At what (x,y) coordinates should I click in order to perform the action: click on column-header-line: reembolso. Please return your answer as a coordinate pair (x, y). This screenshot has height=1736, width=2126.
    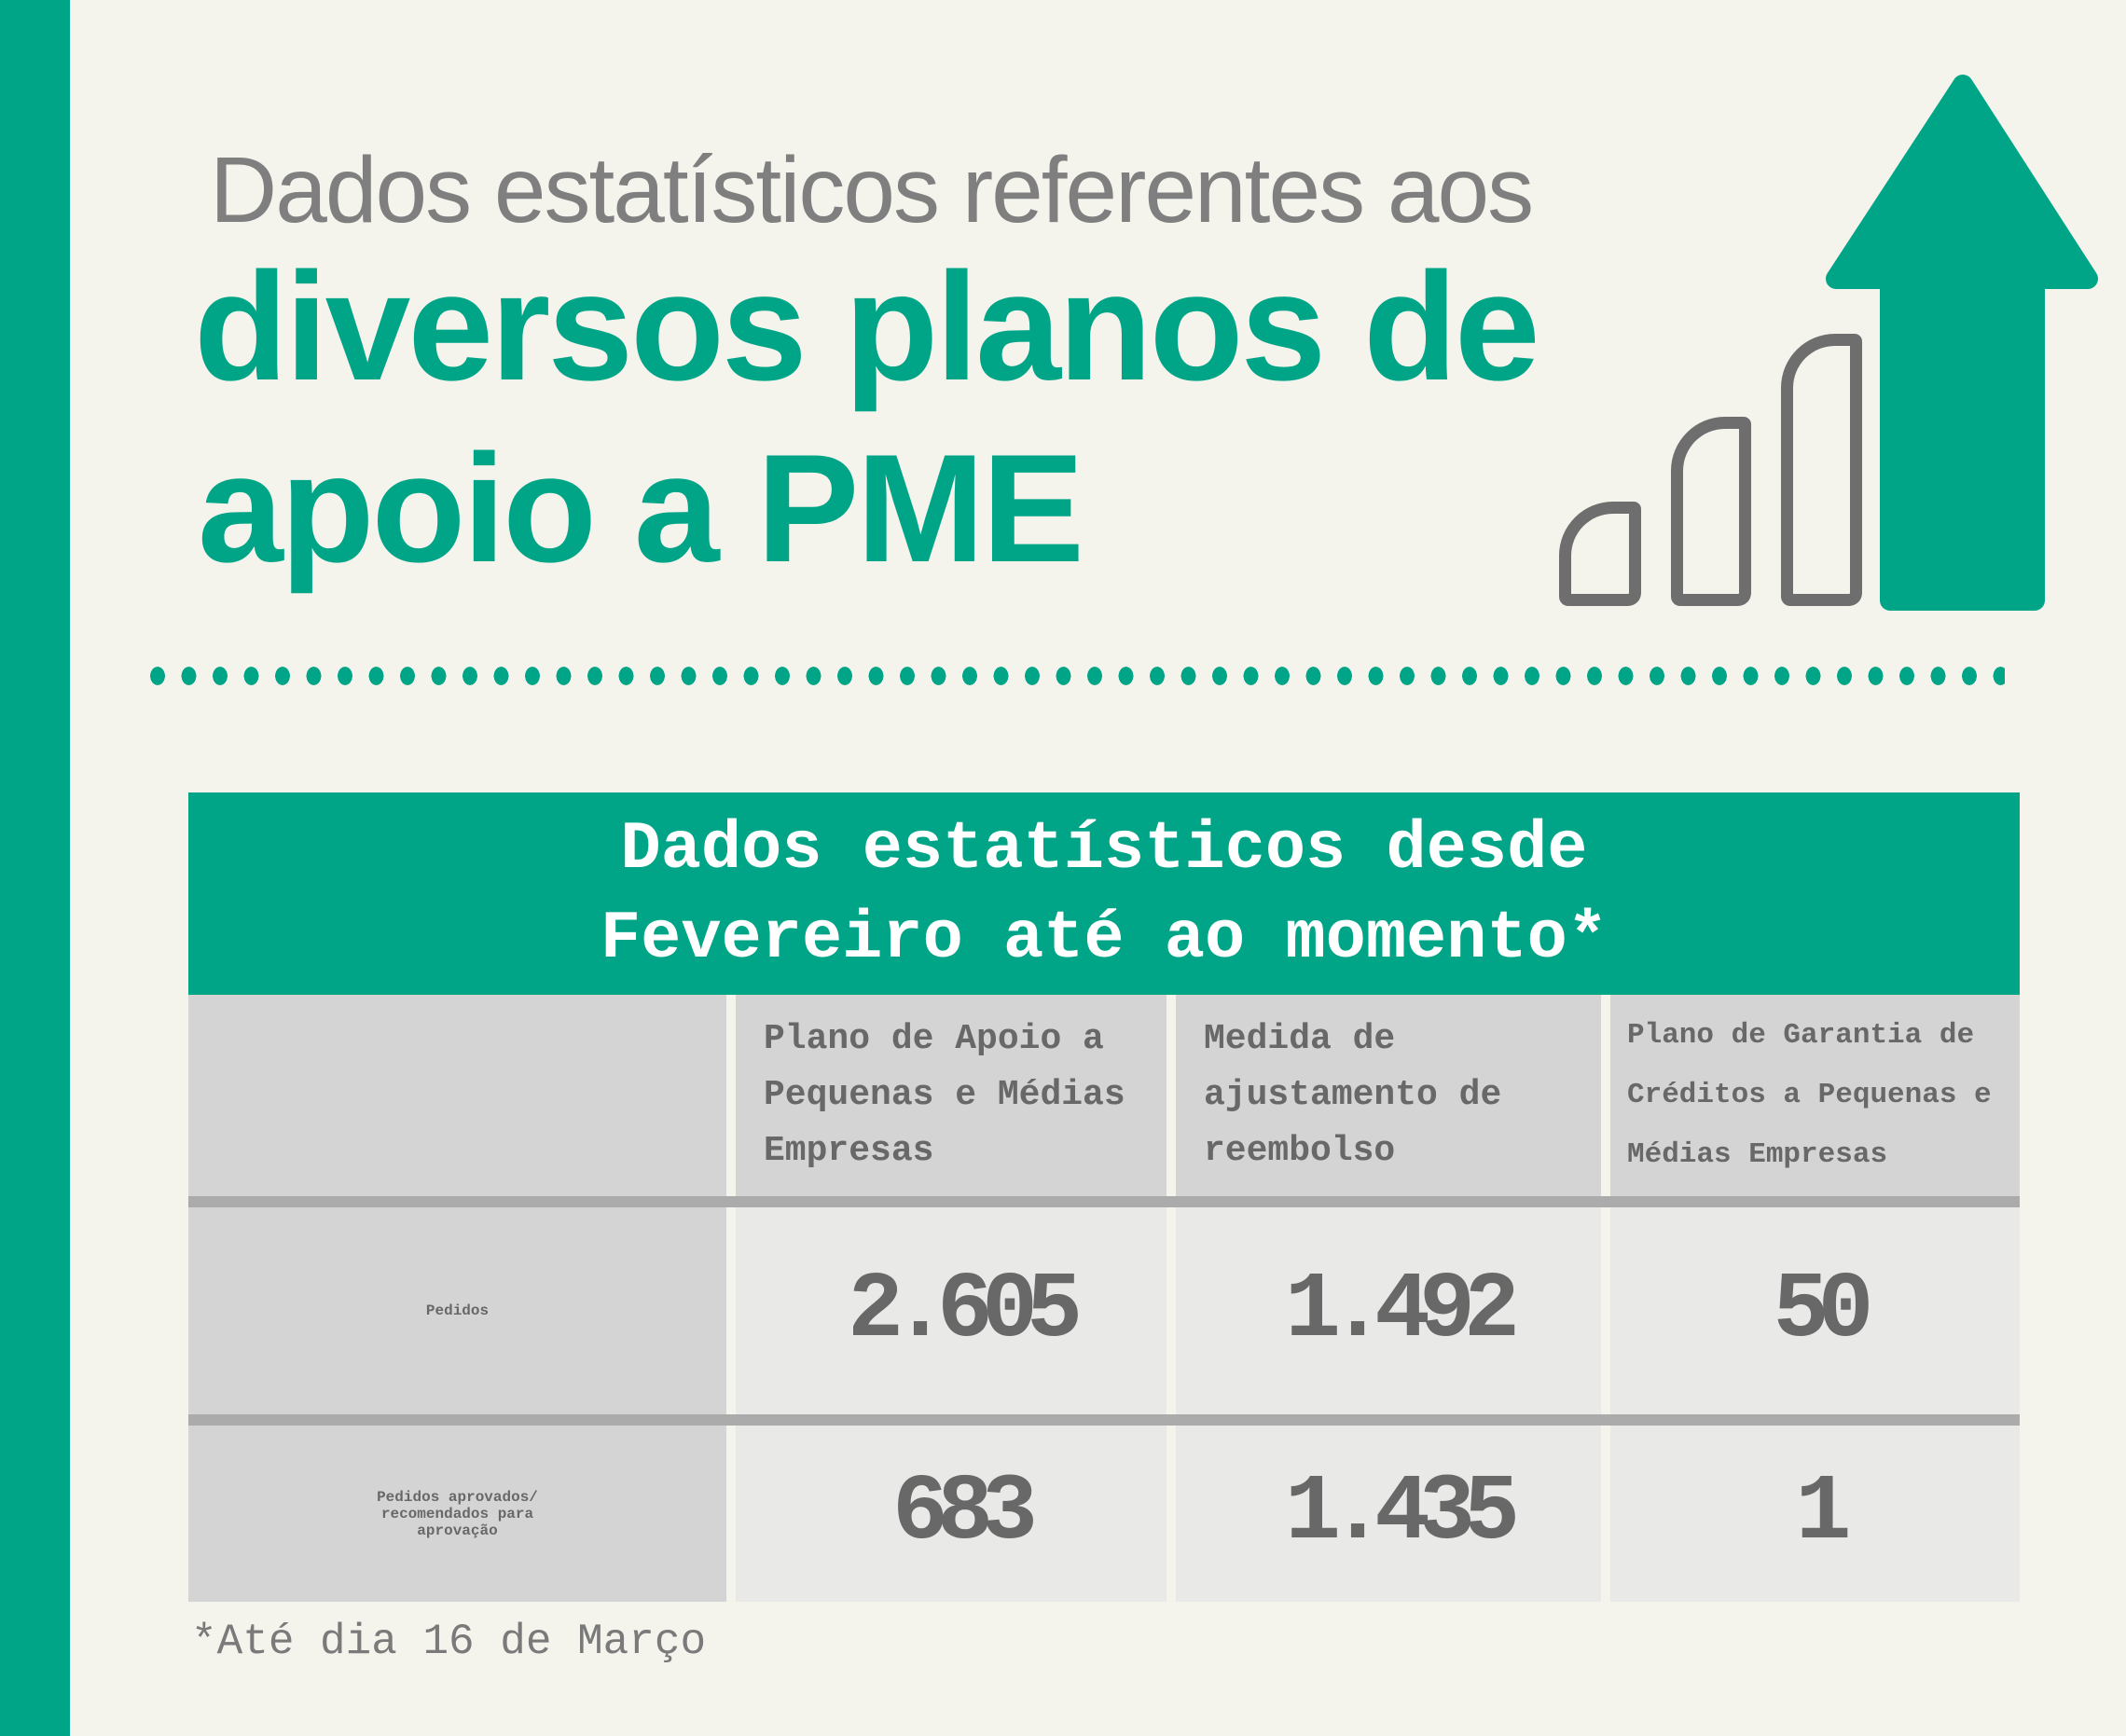
    Looking at the image, I should click on (1300, 1151).